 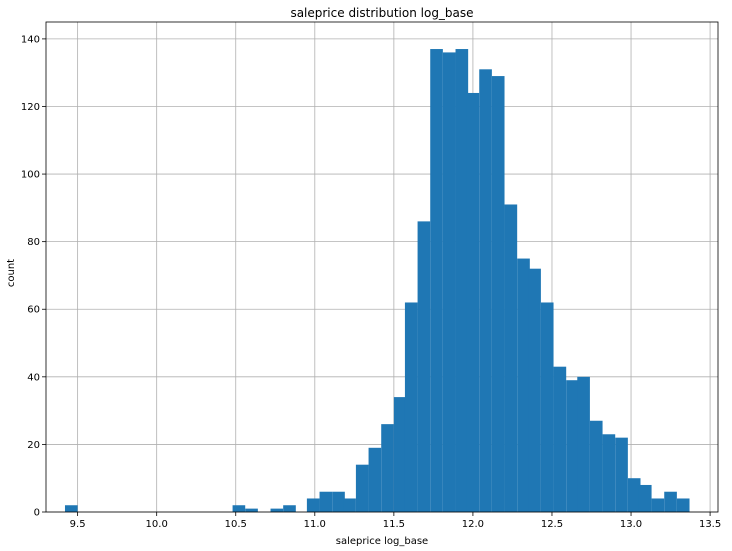 I want to click on x-tick-label: 9.5, so click(x=78, y=524).